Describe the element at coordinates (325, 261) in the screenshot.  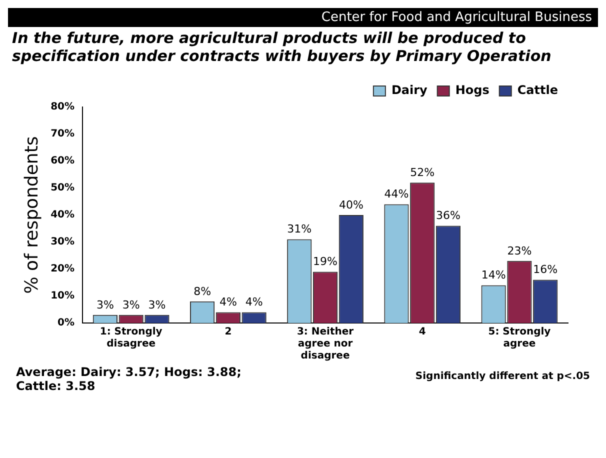
I see `data-label: 19%` at that location.